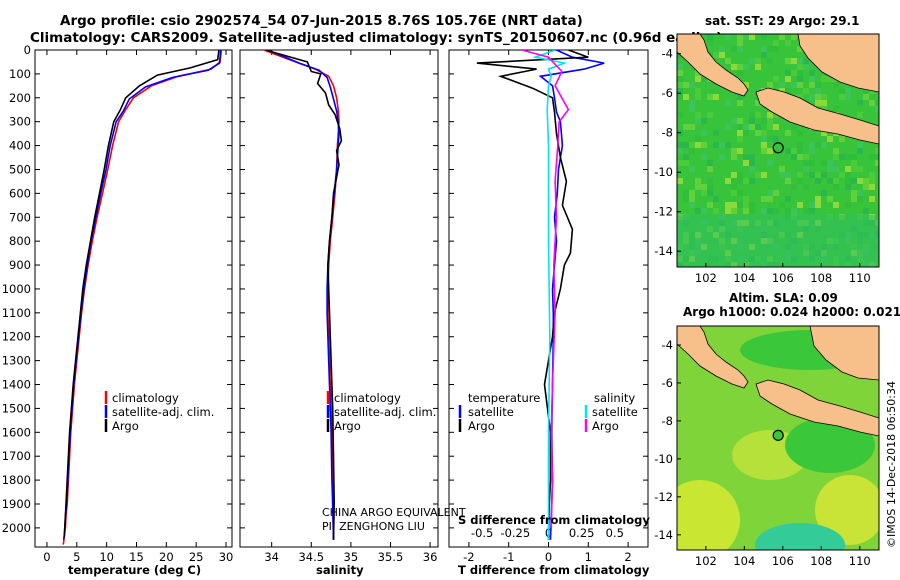 The width and height of the screenshot is (900, 580). What do you see at coordinates (16, 432) in the screenshot?
I see `y-tick-label: 1600` at bounding box center [16, 432].